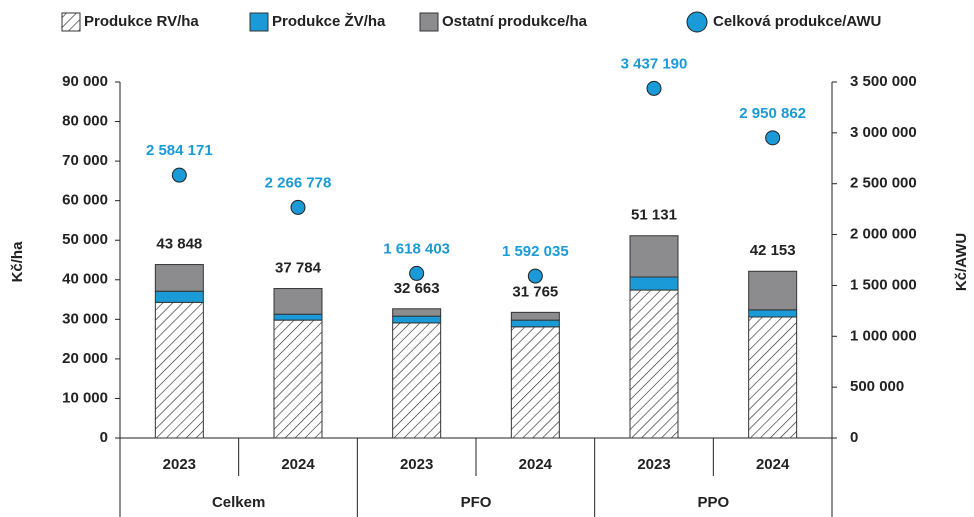  What do you see at coordinates (883, 234) in the screenshot?
I see `y2-tick-label: 2 000 000` at bounding box center [883, 234].